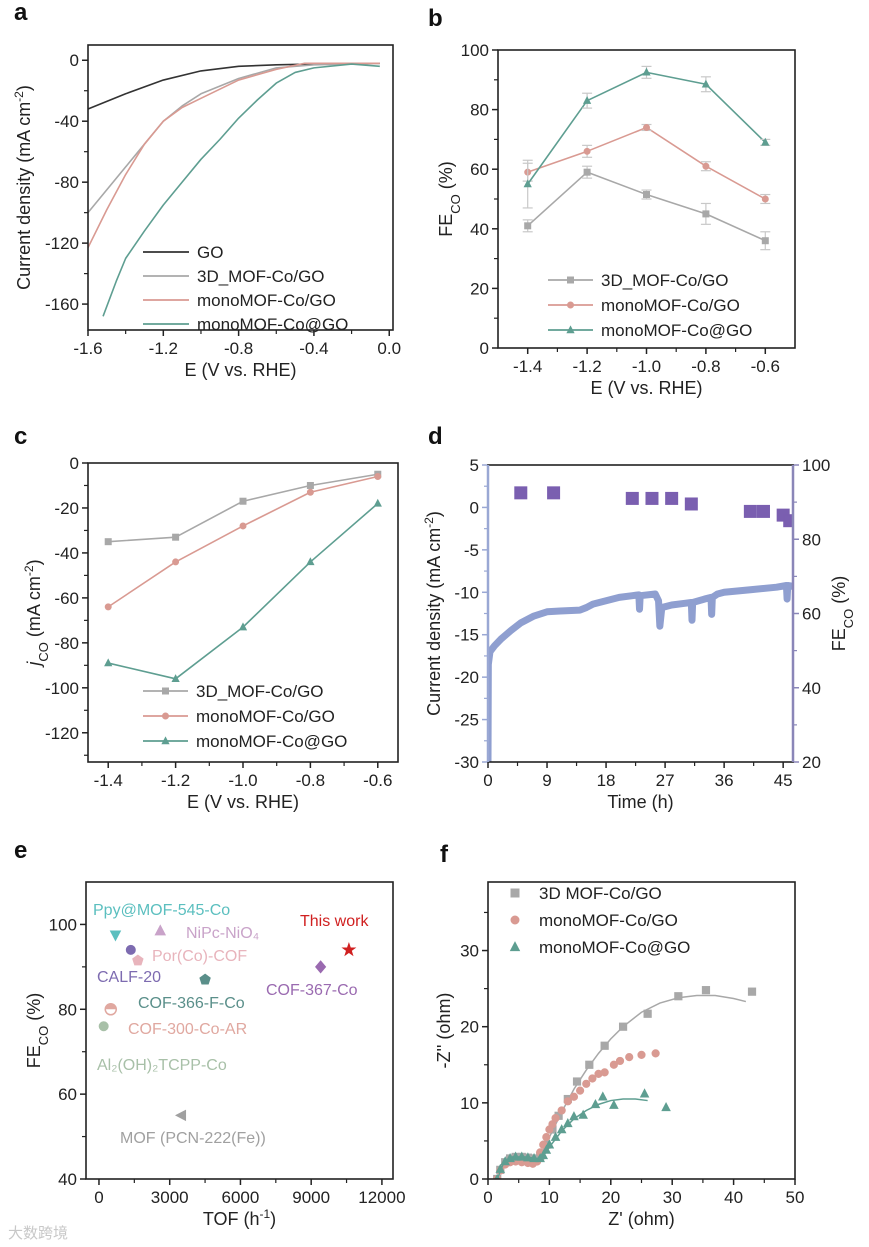 The height and width of the screenshot is (1247, 869). What do you see at coordinates (487, 780) in the screenshot?
I see `x-tick-label: 0` at bounding box center [487, 780].